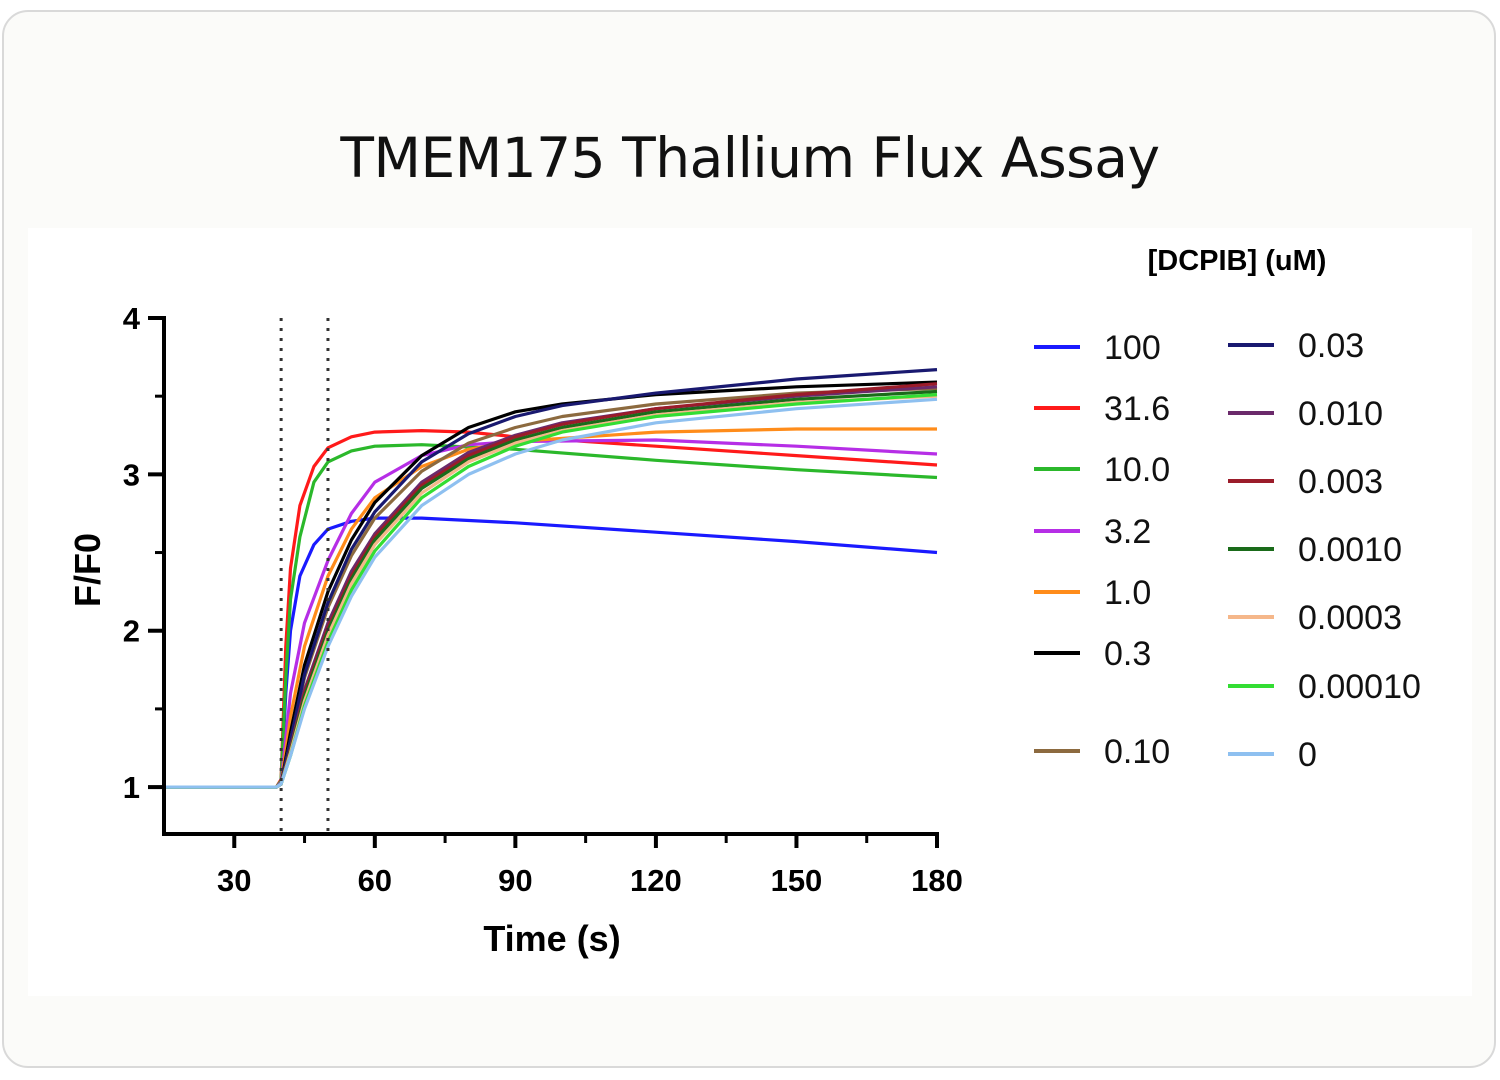  Describe the element at coordinates (1359, 687) in the screenshot. I see `legend-entry-label: 0.00010` at that location.